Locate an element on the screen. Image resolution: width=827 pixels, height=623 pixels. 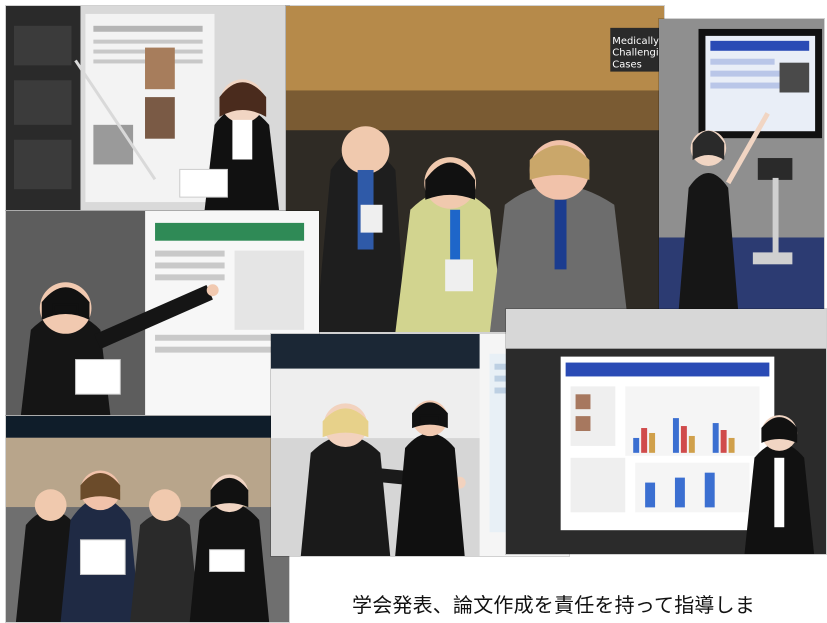
poster-explain-illustration is located at coordinates (162, 313).